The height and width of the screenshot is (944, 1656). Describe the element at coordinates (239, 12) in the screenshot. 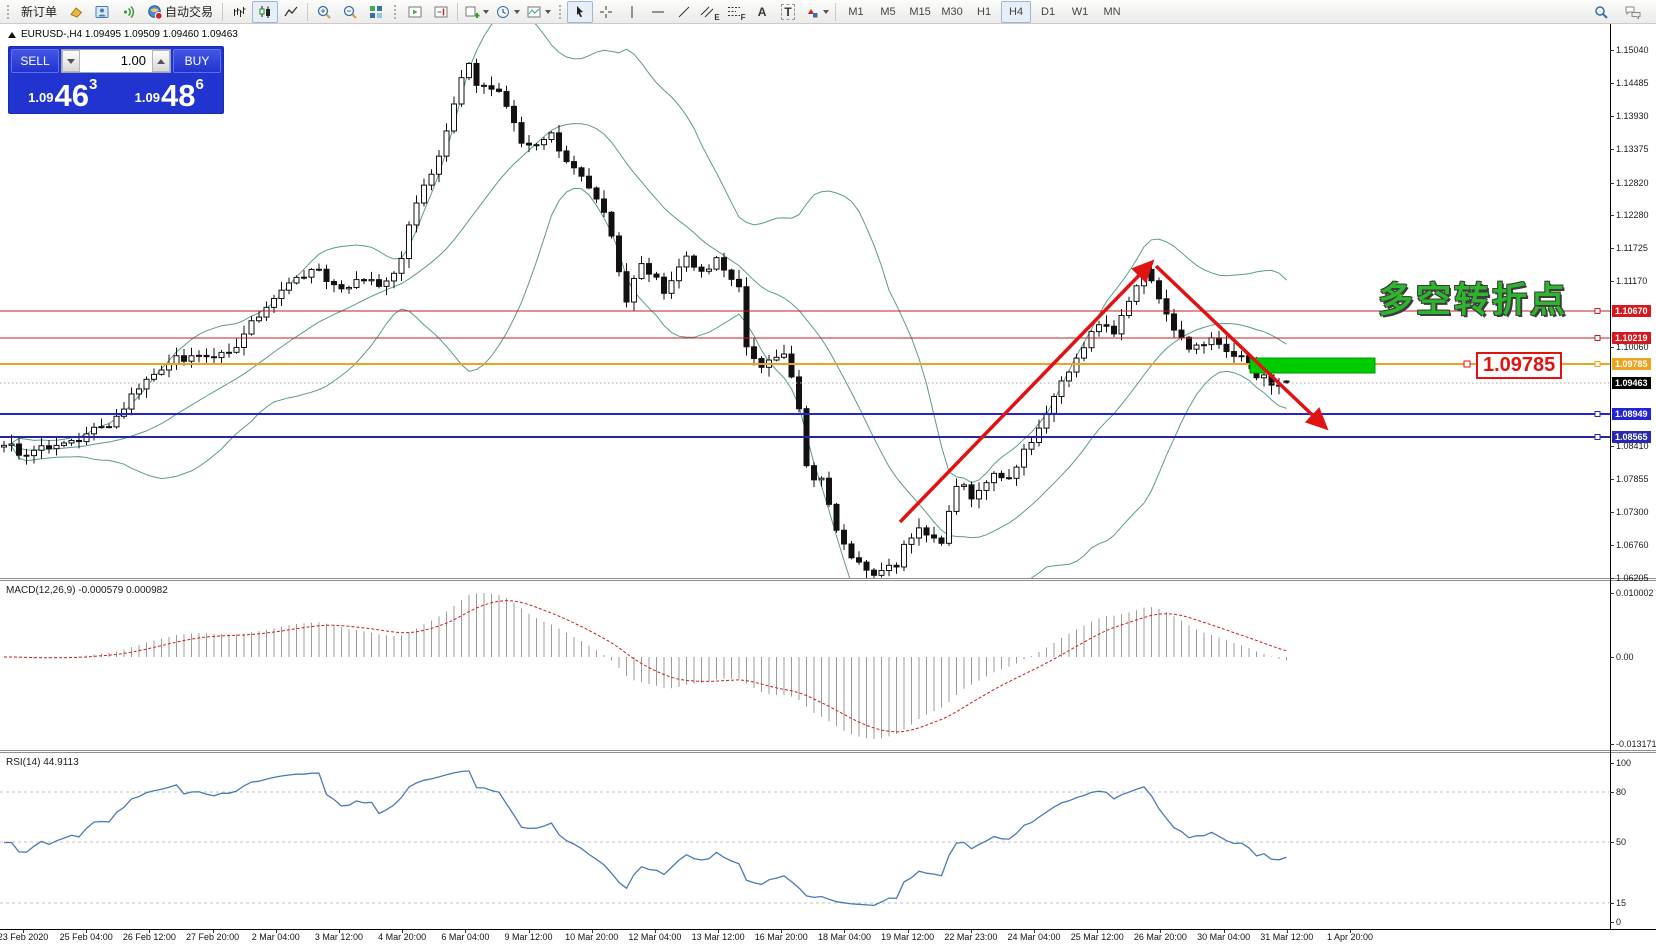

I see `bar-chart-button` at that location.